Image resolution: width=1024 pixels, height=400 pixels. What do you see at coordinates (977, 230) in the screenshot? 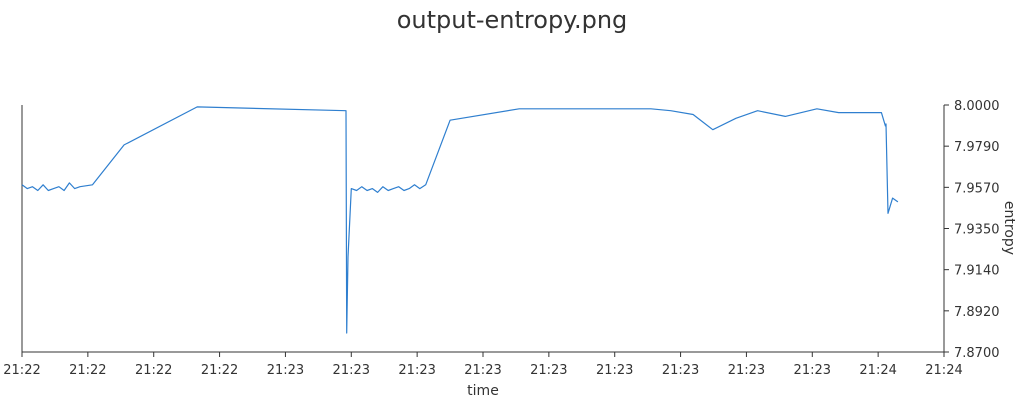
I see `y-tick-label: 7.9350` at bounding box center [977, 230].